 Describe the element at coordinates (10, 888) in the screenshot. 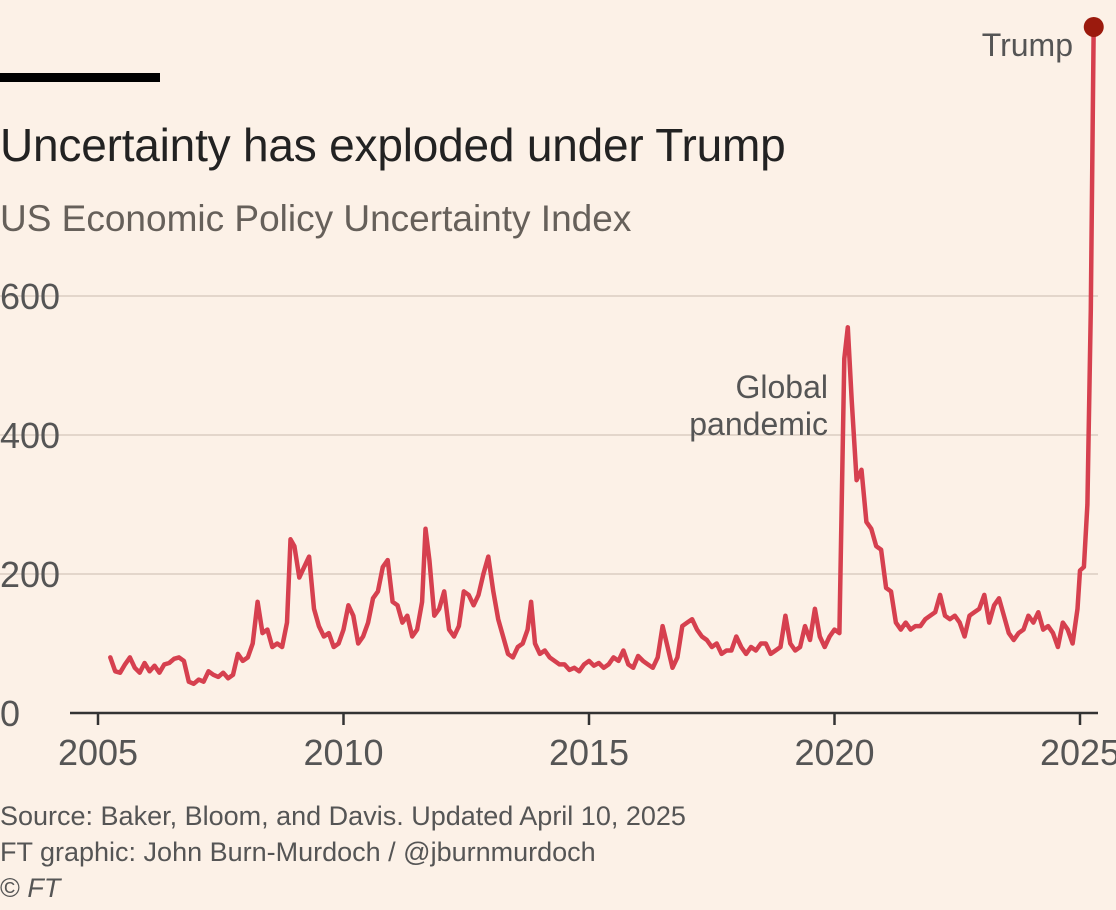

I see `copyright-symbol: ©` at that location.